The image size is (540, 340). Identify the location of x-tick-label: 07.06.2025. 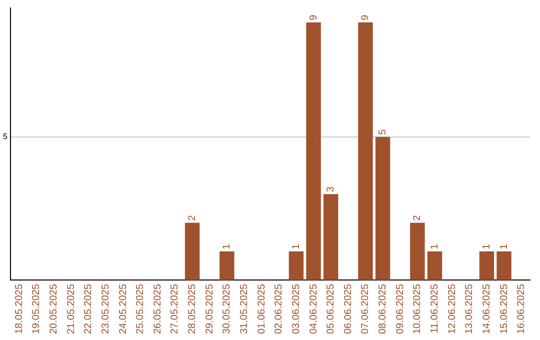
(366, 309).